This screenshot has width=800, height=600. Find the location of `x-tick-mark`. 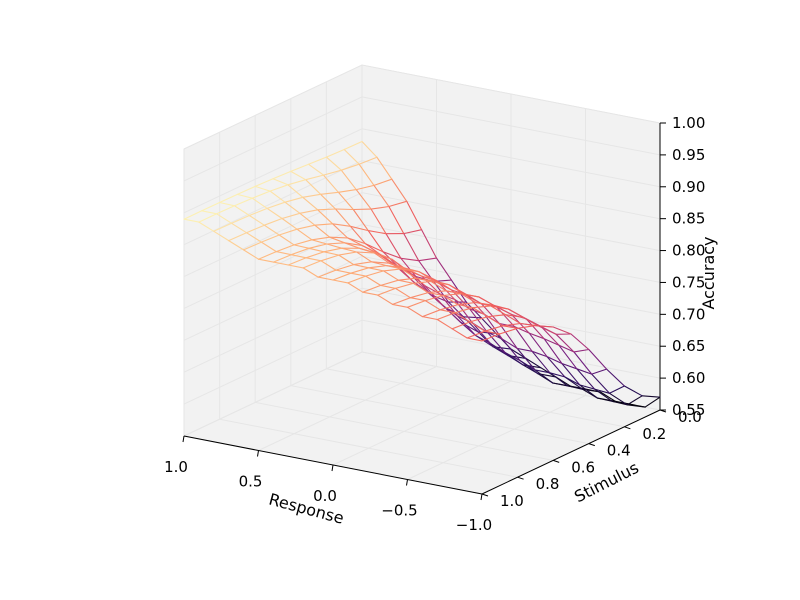

x-tick-mark is located at coordinates (183, 439).